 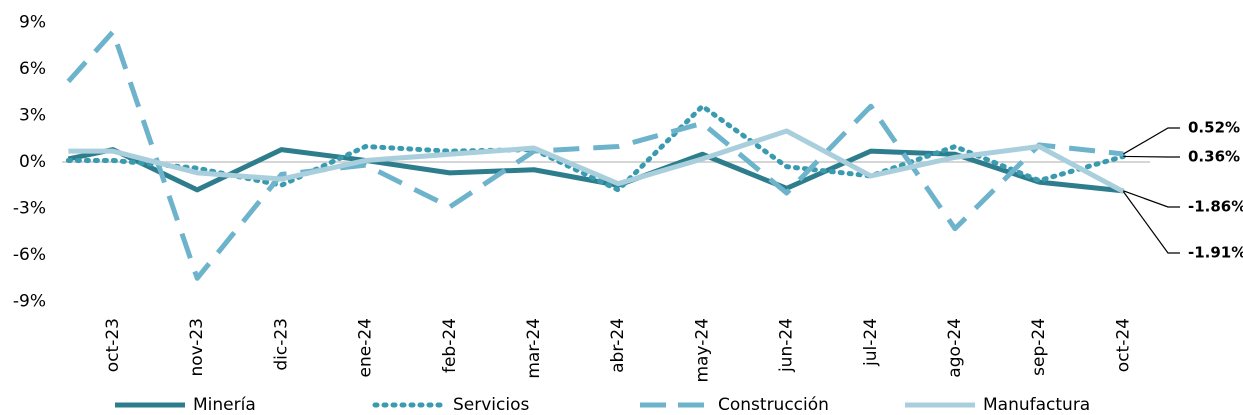 What do you see at coordinates (29, 209) in the screenshot?
I see `y-tick-label: -3%` at bounding box center [29, 209].